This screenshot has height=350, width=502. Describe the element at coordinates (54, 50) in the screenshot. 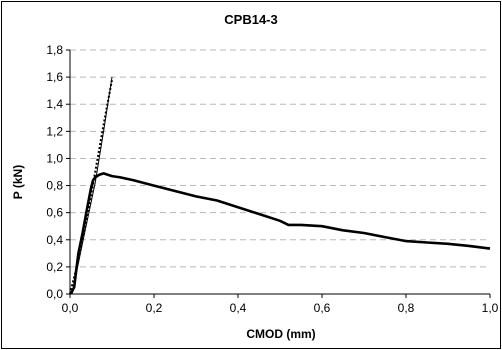

I see `y-tick-label: 1,8` at that location.